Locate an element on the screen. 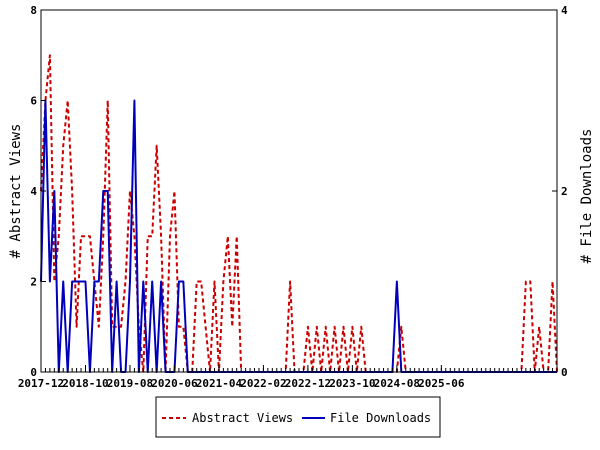  y-axis-label: # Abstract Views is located at coordinates (16, 191).